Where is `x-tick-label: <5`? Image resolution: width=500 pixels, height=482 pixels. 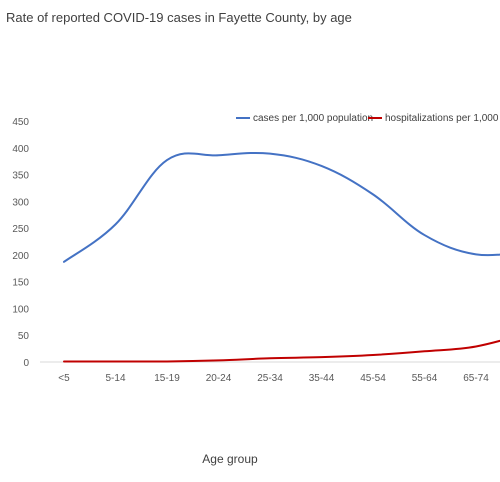 x-tick-label: <5 is located at coordinates (64, 378).